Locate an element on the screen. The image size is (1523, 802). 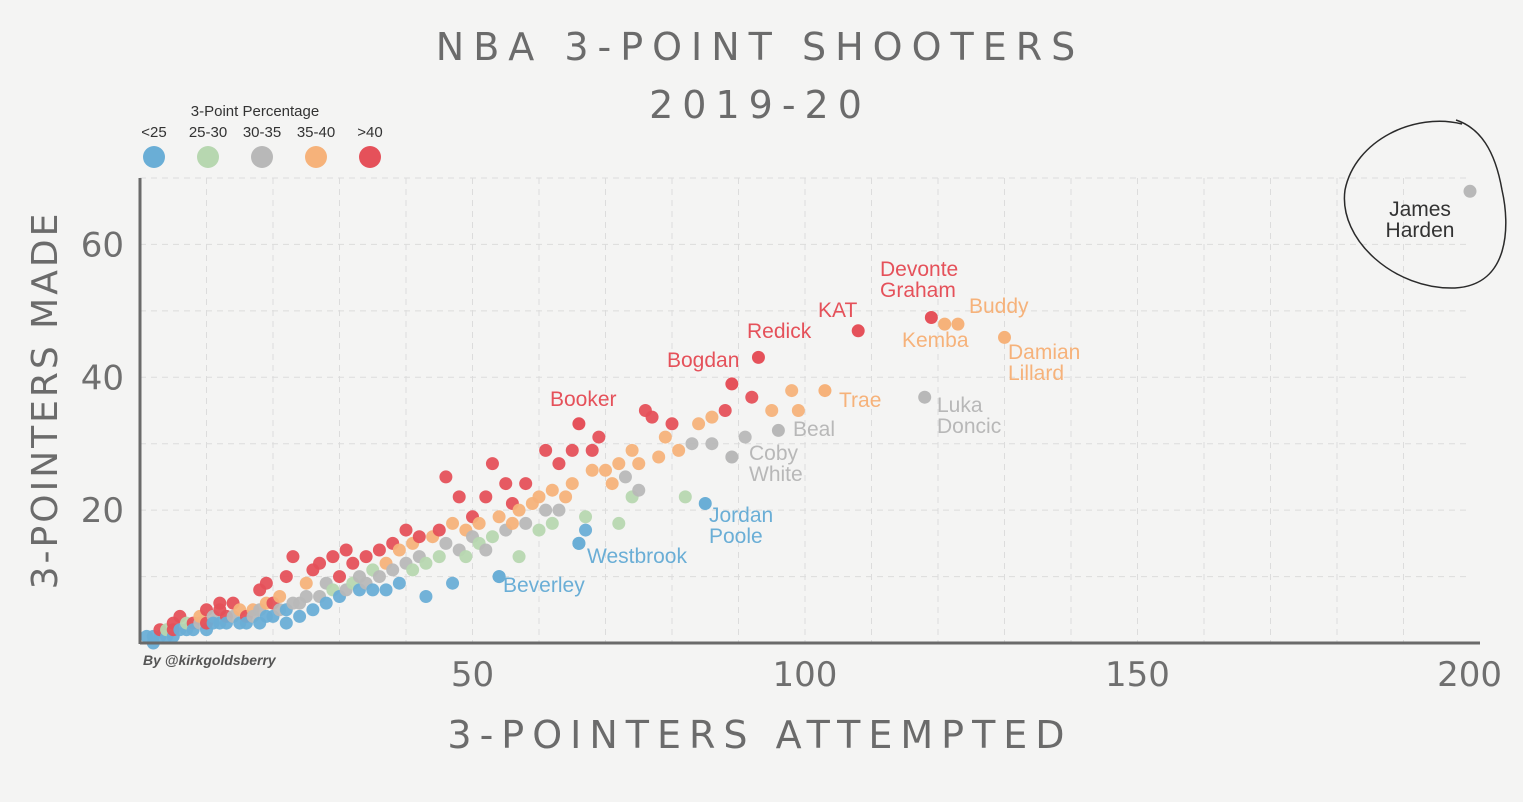
player-label: Redick is located at coordinates (779, 331).